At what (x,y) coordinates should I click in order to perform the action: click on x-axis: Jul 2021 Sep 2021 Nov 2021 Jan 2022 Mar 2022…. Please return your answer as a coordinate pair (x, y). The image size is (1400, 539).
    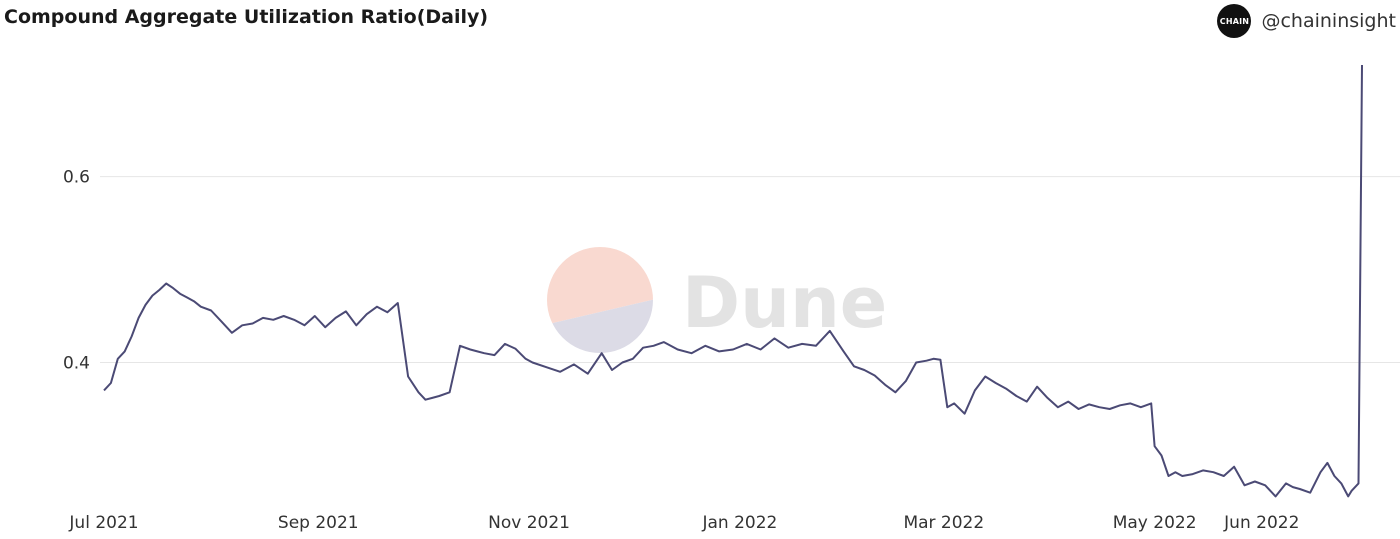
    Looking at the image, I should click on (683, 523).